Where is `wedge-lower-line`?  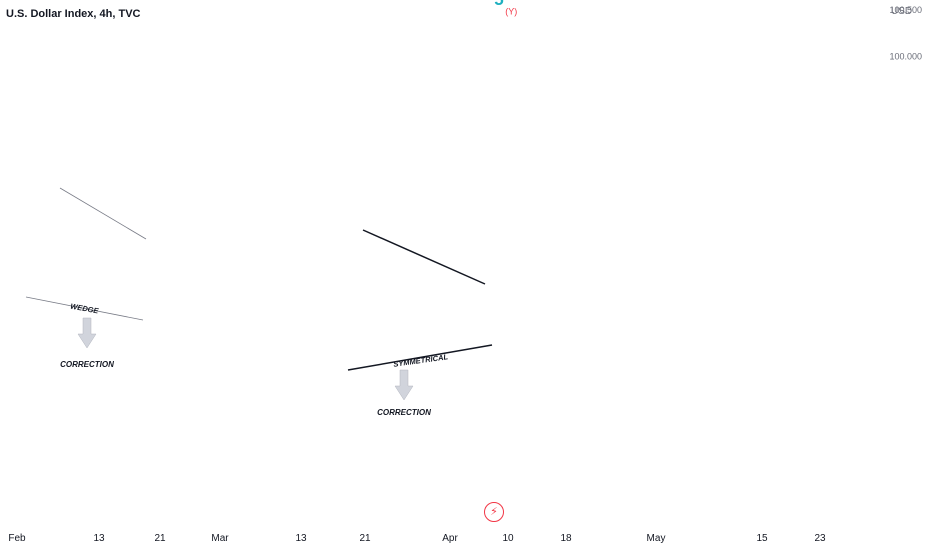 wedge-lower-line is located at coordinates (84, 308).